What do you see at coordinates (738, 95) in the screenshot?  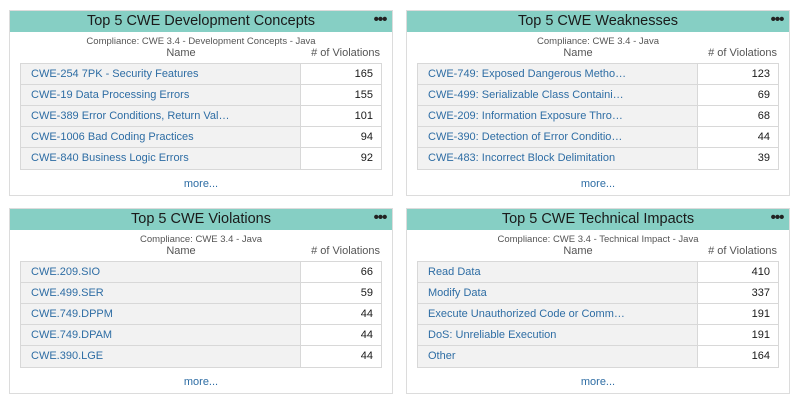 I see `row-violation-count: 69` at bounding box center [738, 95].